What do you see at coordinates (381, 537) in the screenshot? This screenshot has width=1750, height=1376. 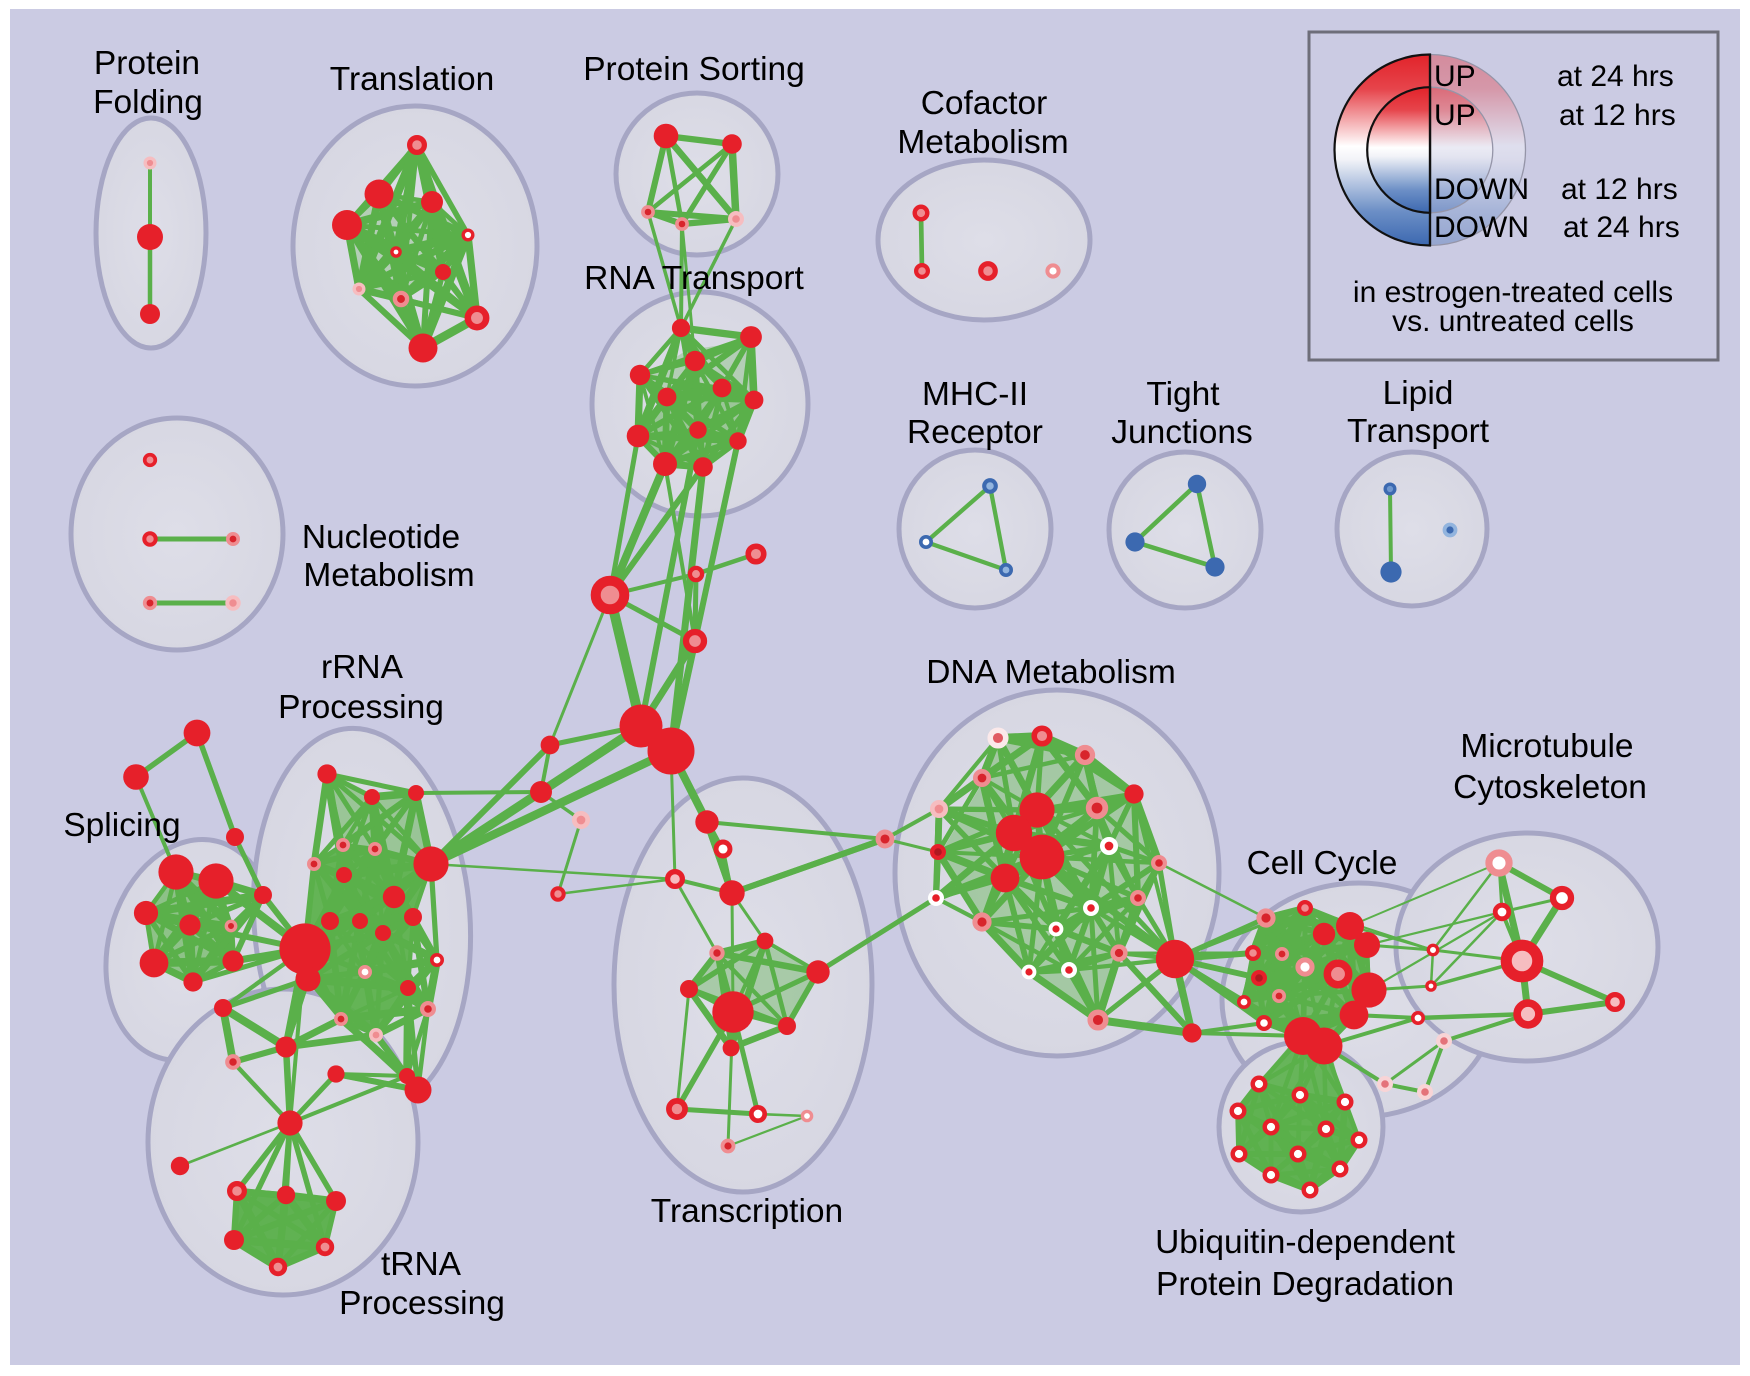 I see `svg-text: Nucleotide` at bounding box center [381, 537].